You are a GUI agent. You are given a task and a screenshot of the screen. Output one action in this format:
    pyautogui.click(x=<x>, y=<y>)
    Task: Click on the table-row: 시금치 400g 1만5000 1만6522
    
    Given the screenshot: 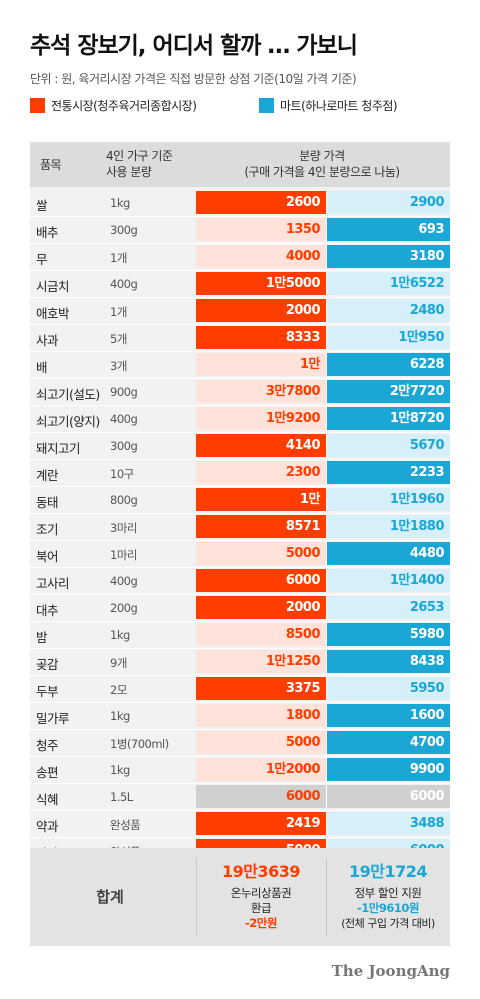 What is the action you would take?
    pyautogui.click(x=240, y=283)
    